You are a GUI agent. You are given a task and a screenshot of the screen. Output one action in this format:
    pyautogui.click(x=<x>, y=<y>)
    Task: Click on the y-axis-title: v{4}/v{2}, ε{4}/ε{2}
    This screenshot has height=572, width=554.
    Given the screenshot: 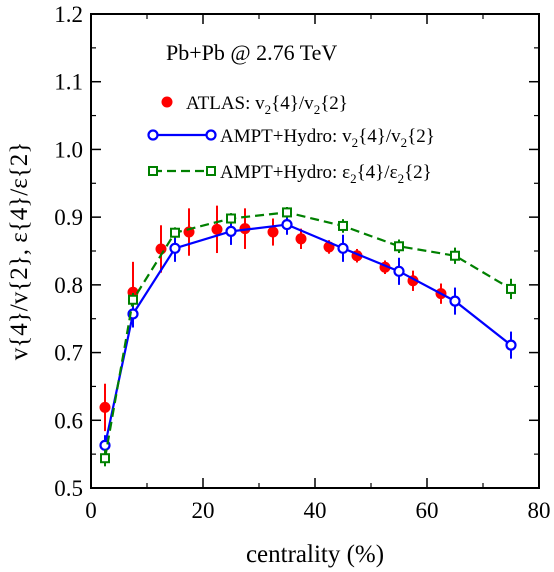 What is the action you would take?
    pyautogui.click(x=19, y=251)
    